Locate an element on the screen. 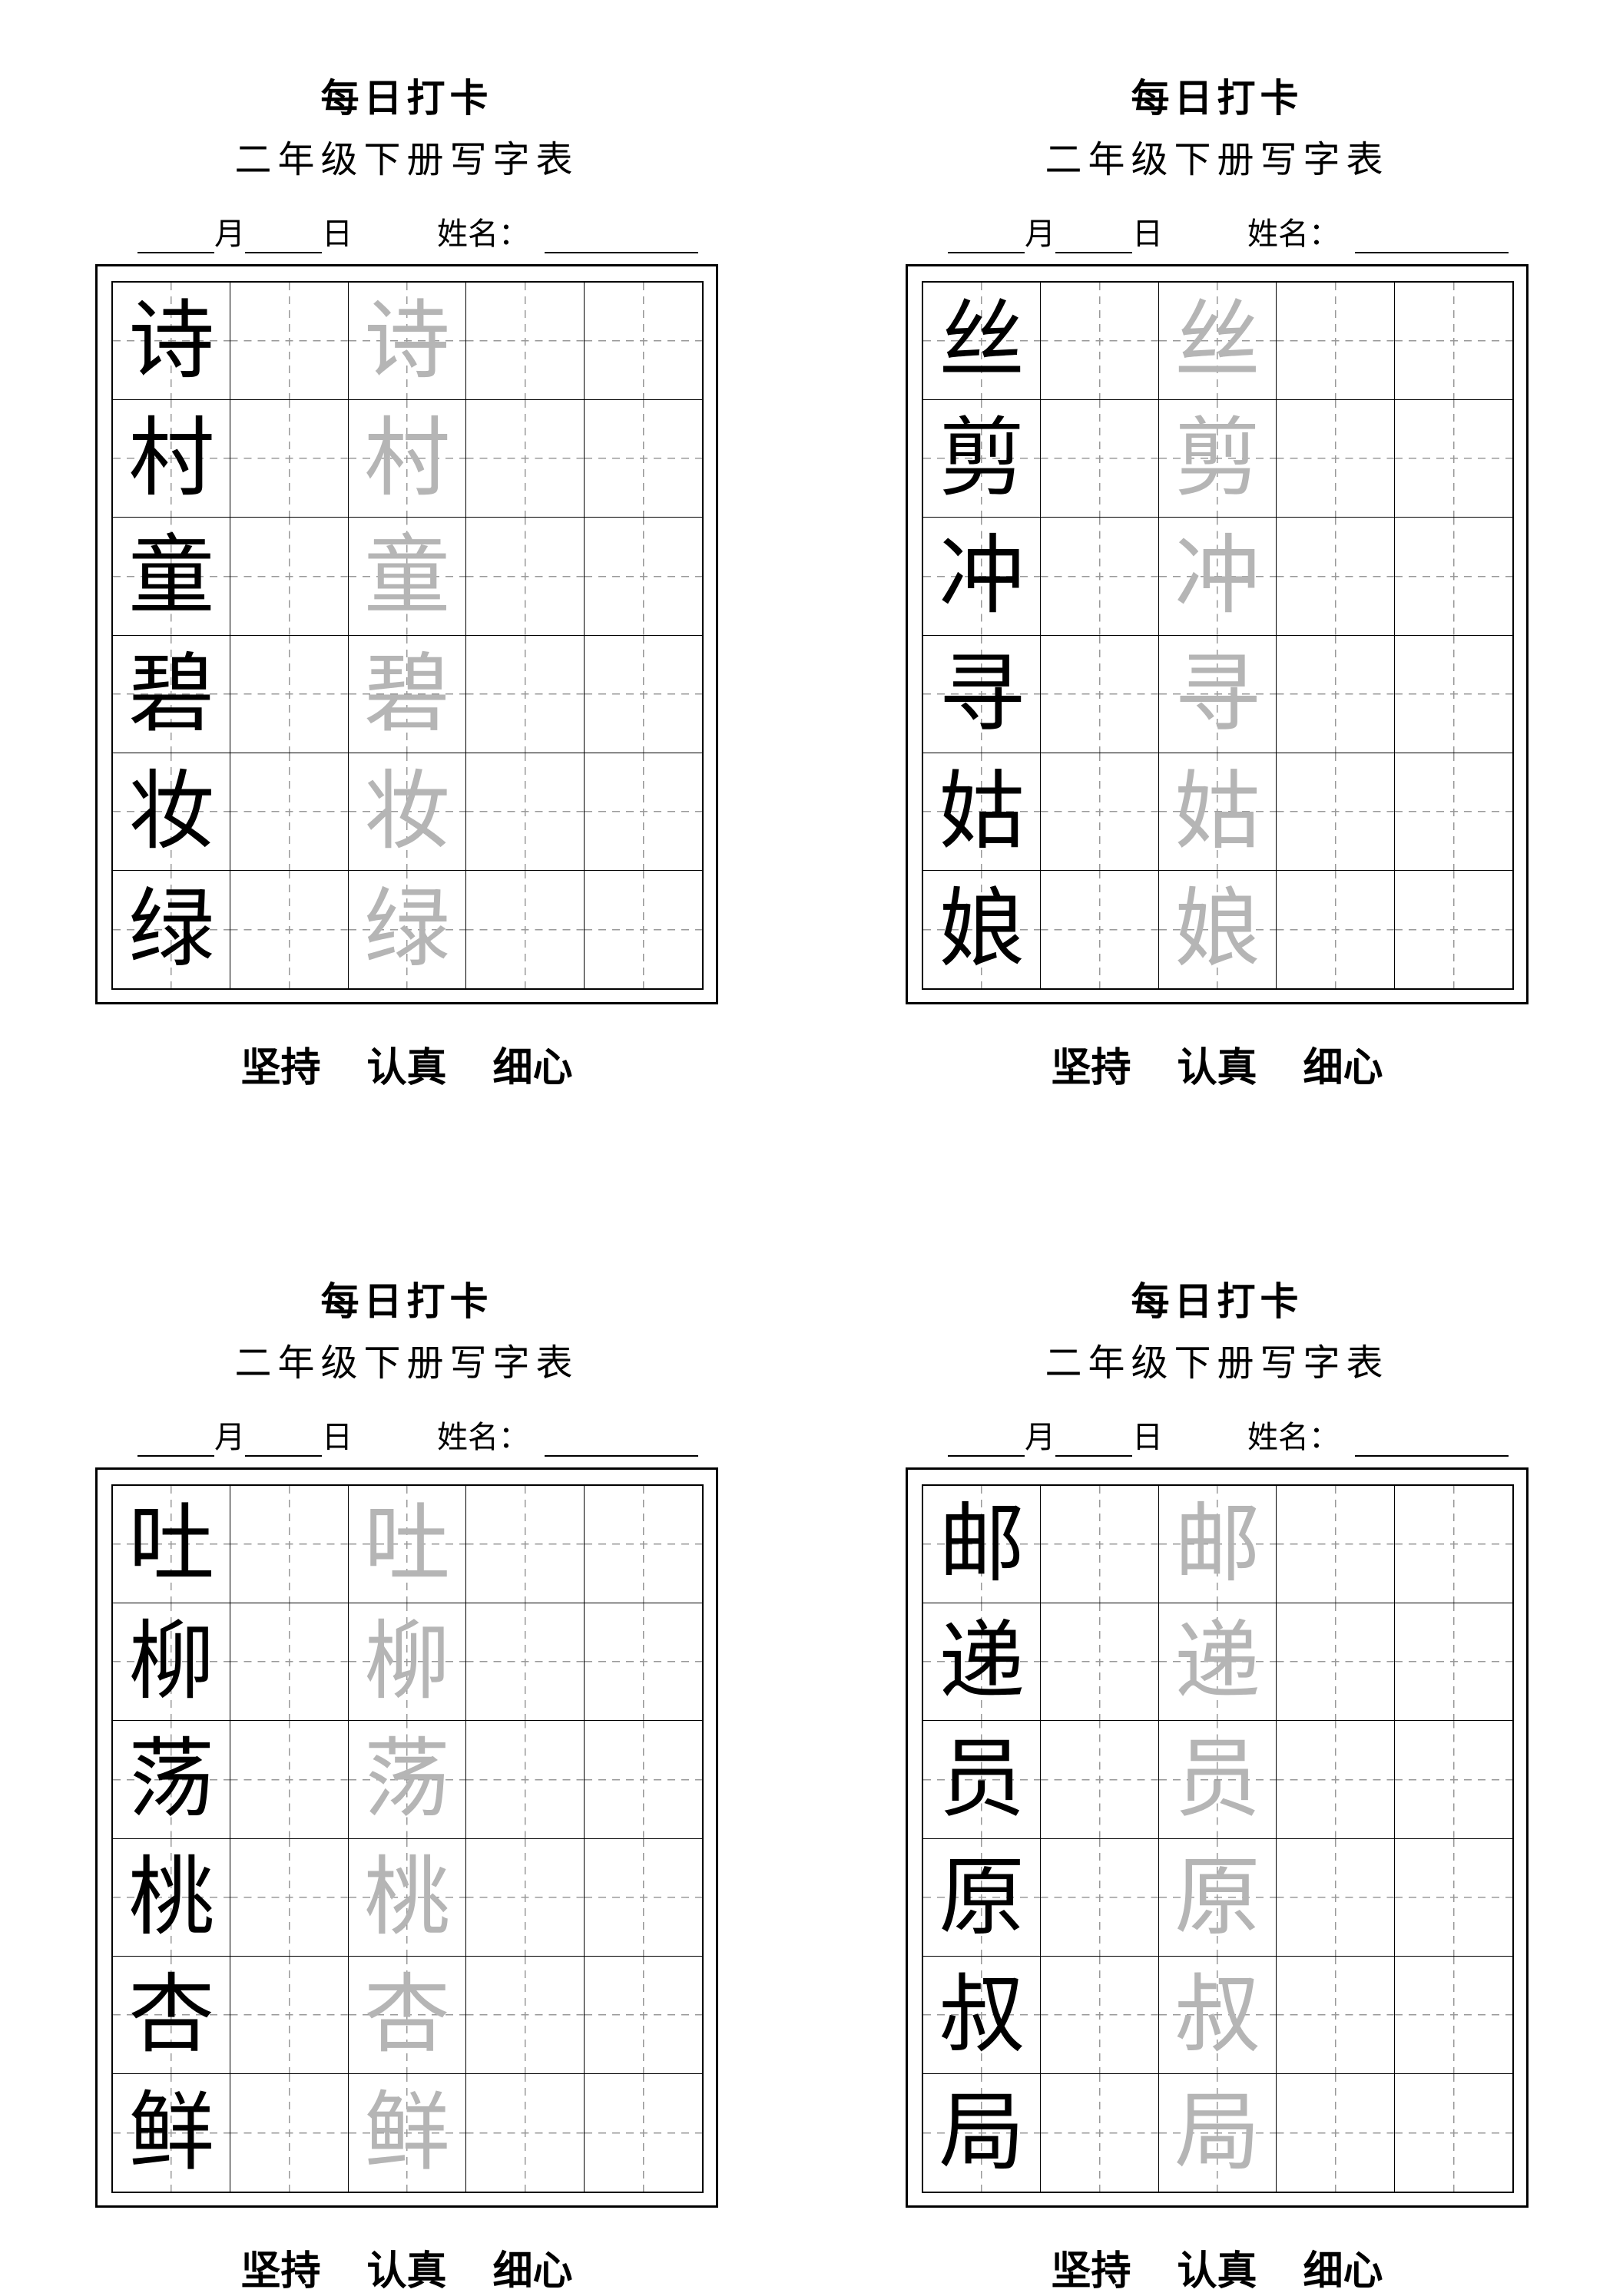 The image size is (1613, 2296). writing-cell: 碧 is located at coordinates (172, 694).